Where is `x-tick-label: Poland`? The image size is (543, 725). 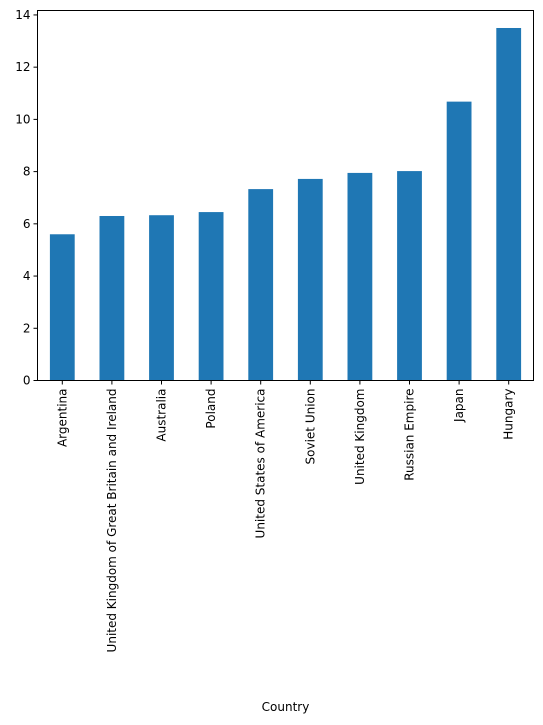
x-tick-label: Poland is located at coordinates (211, 409).